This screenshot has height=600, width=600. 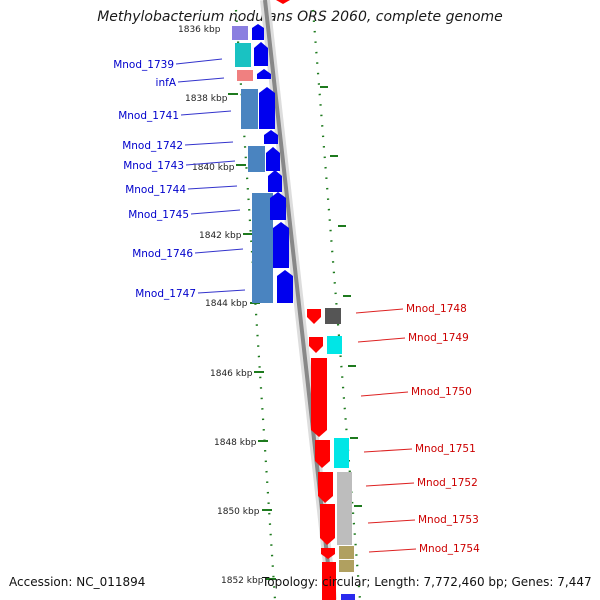 What do you see at coordinates (242, 581) in the screenshot?
I see `scale-label: 1852 kbp` at bounding box center [242, 581].